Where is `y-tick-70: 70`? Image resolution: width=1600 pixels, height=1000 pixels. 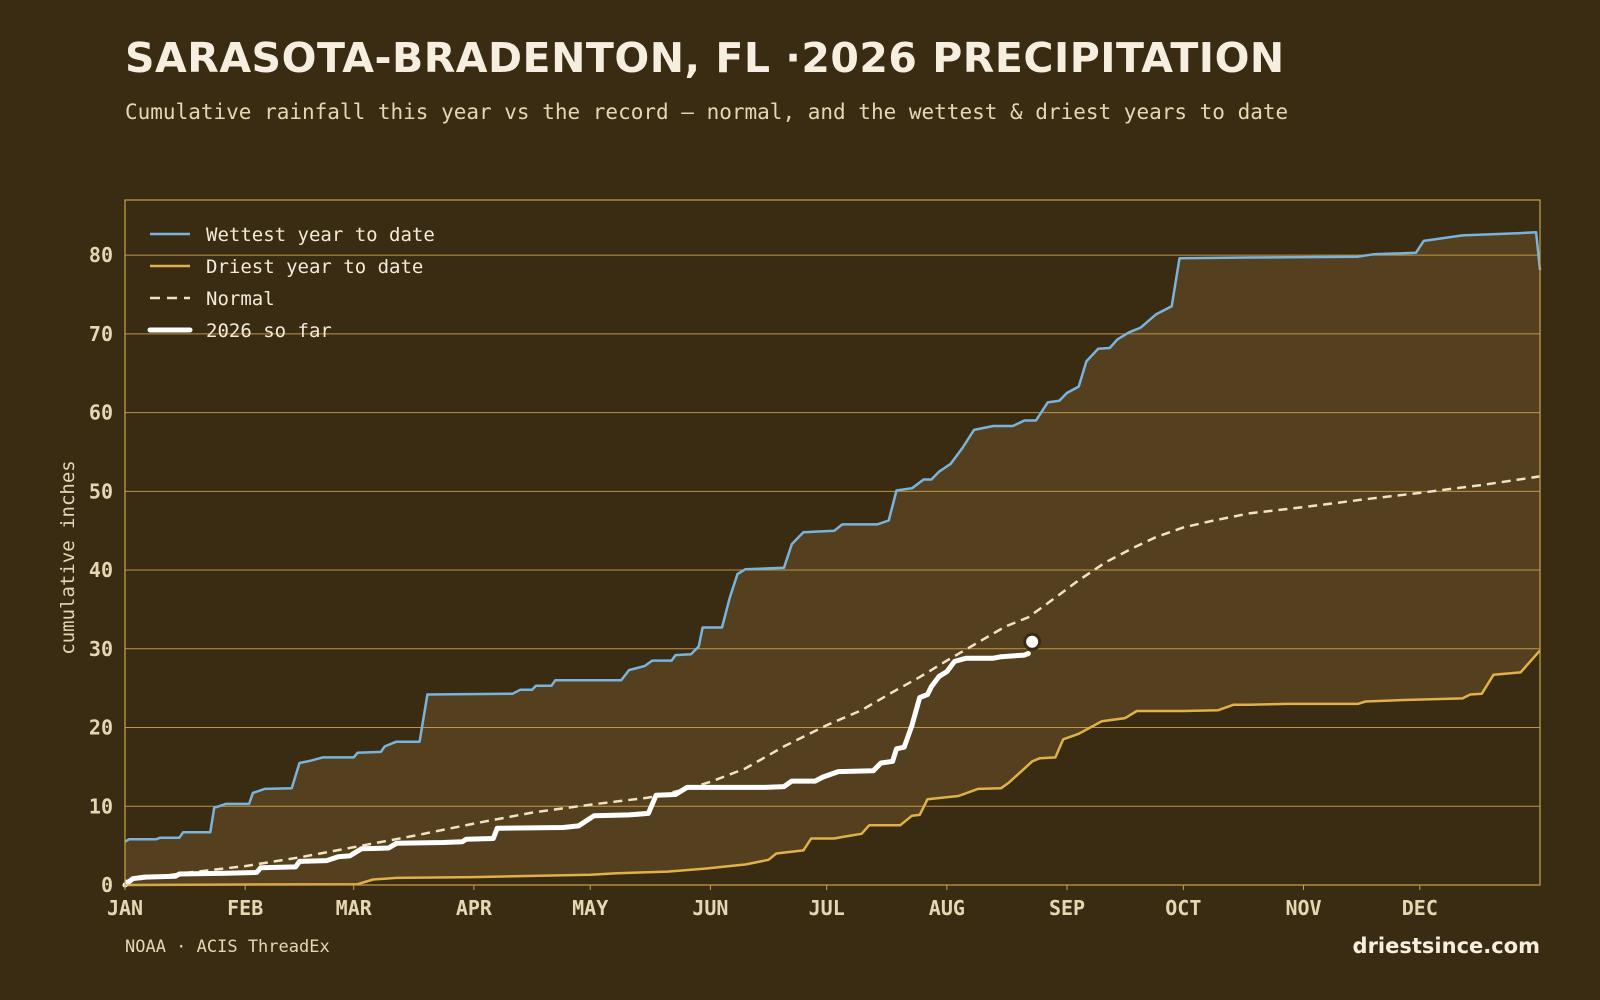
y-tick-70: 70 is located at coordinates (101, 334).